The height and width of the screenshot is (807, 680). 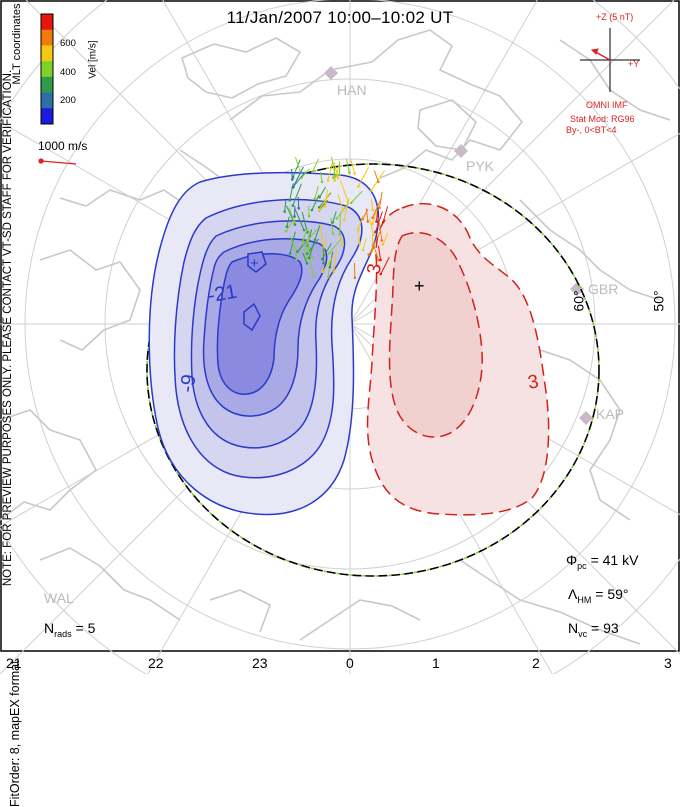 I want to click on dusk-convection-cell: +, so click(x=263, y=344).